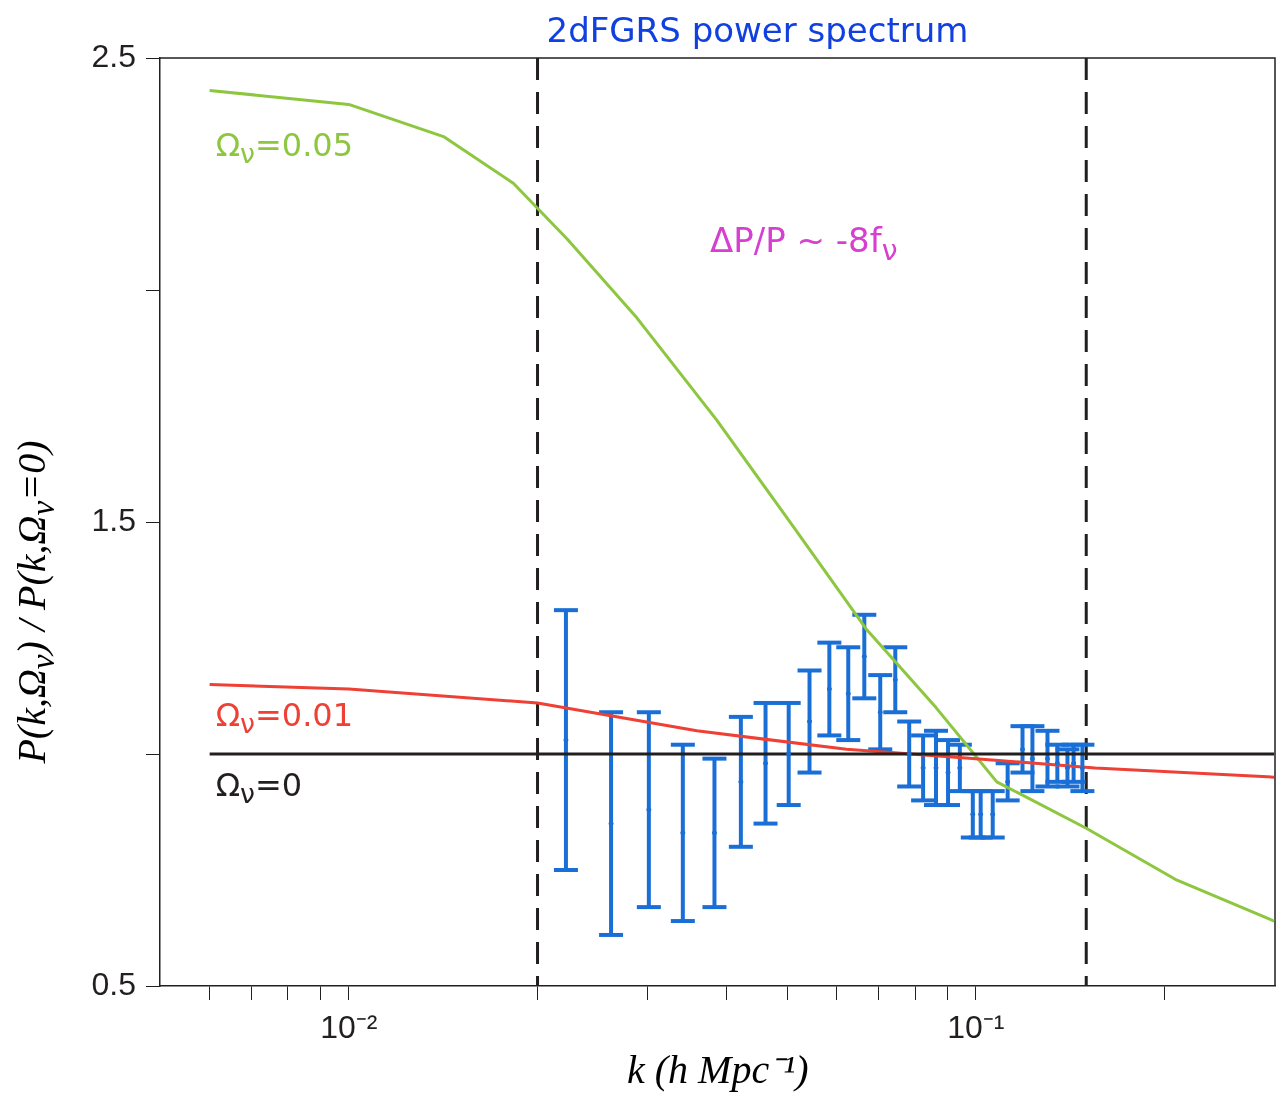 This screenshot has height=1100, width=1280. What do you see at coordinates (113, 519) in the screenshot?
I see `y-tick-label: 1.5` at bounding box center [113, 519].